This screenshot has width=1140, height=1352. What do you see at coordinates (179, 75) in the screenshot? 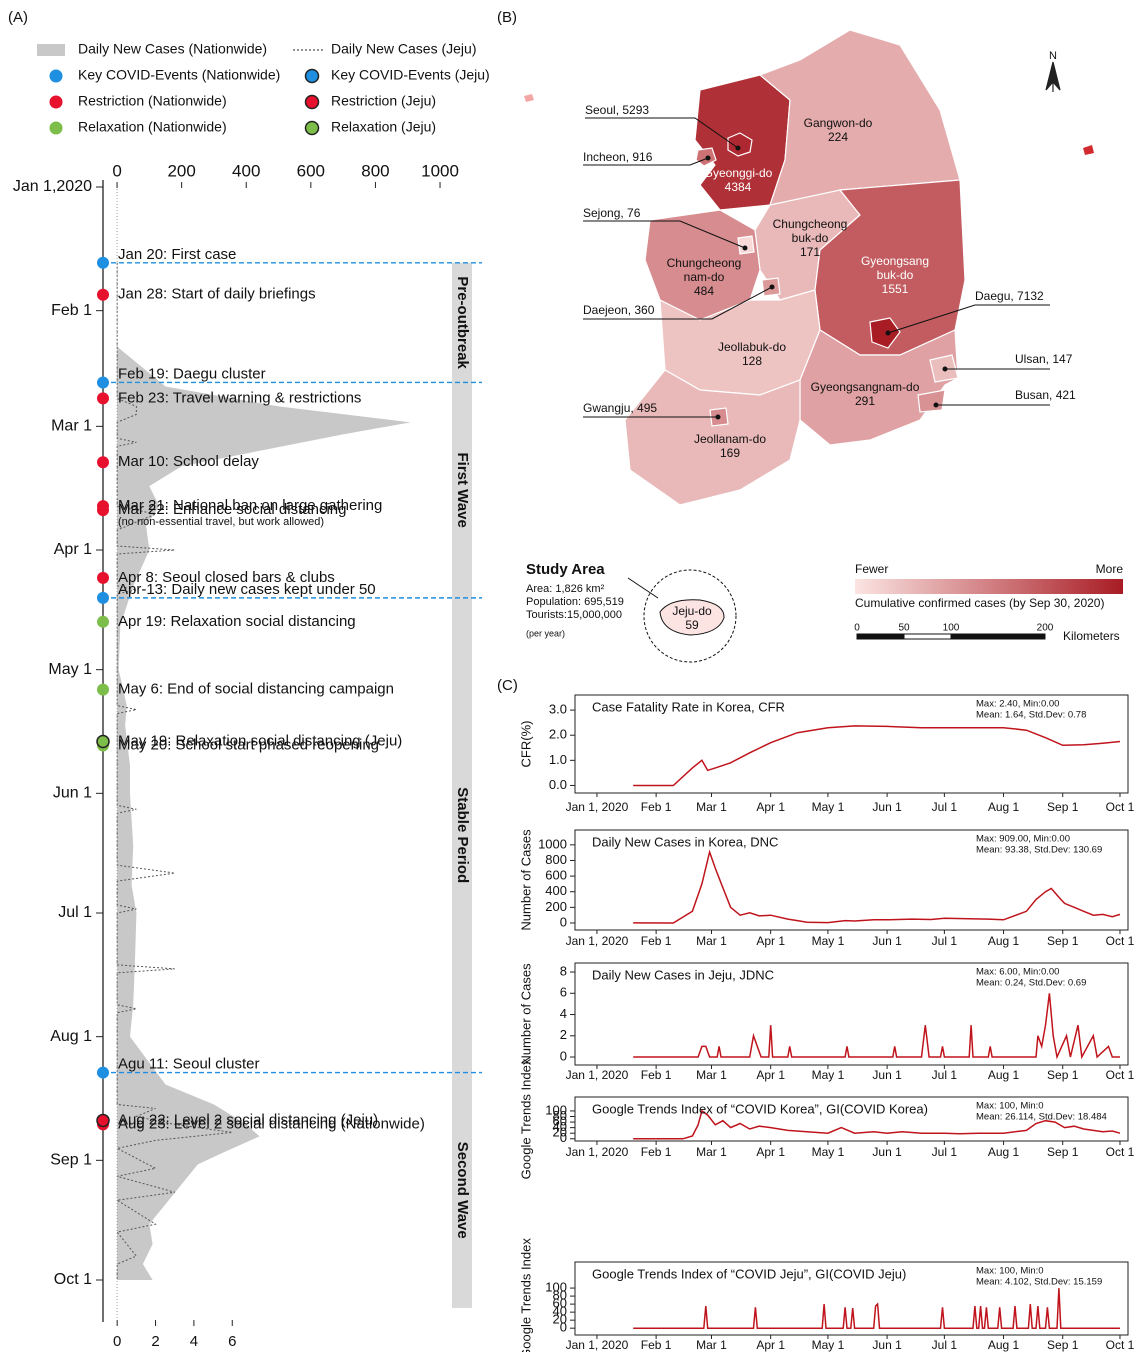
I see `legend-label: Key COVID-Events (Nationwide)` at bounding box center [179, 75].